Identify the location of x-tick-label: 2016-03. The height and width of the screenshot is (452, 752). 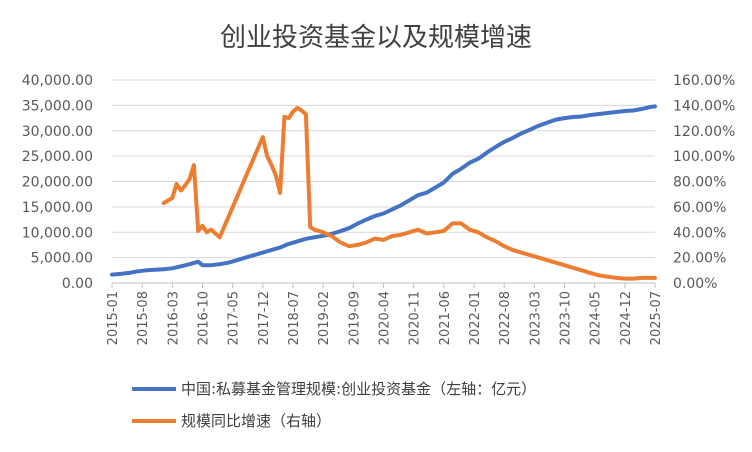
(173, 318).